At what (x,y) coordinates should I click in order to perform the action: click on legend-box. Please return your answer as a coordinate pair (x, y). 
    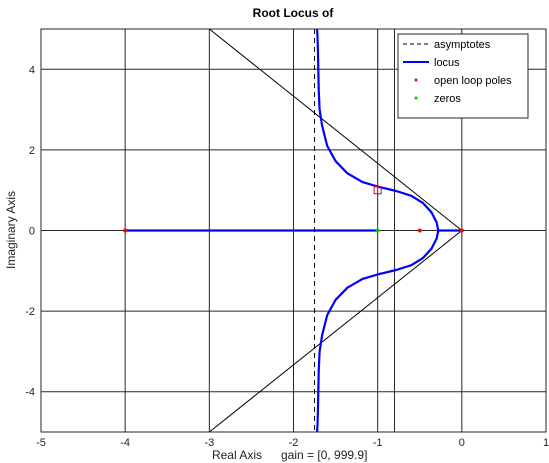
    Looking at the image, I should click on (463, 76).